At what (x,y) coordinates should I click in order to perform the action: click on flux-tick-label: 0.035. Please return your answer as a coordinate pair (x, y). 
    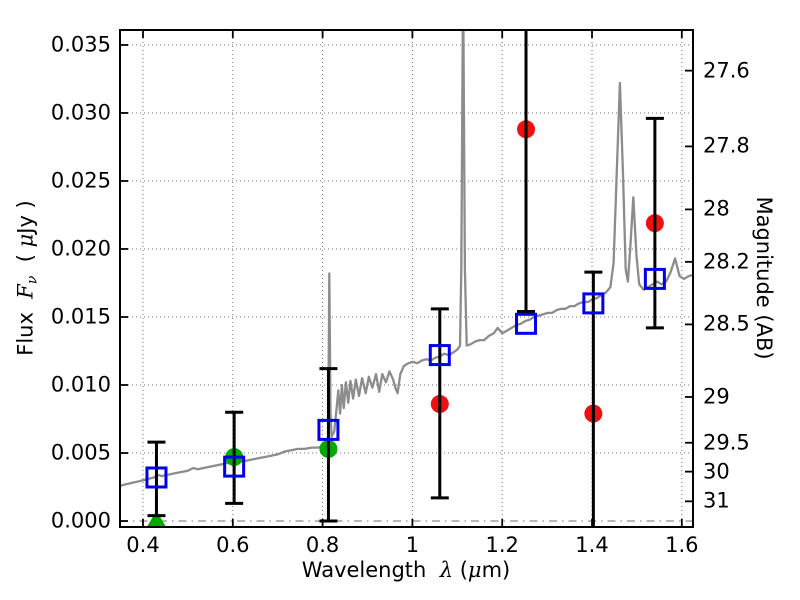
    Looking at the image, I should click on (80, 44).